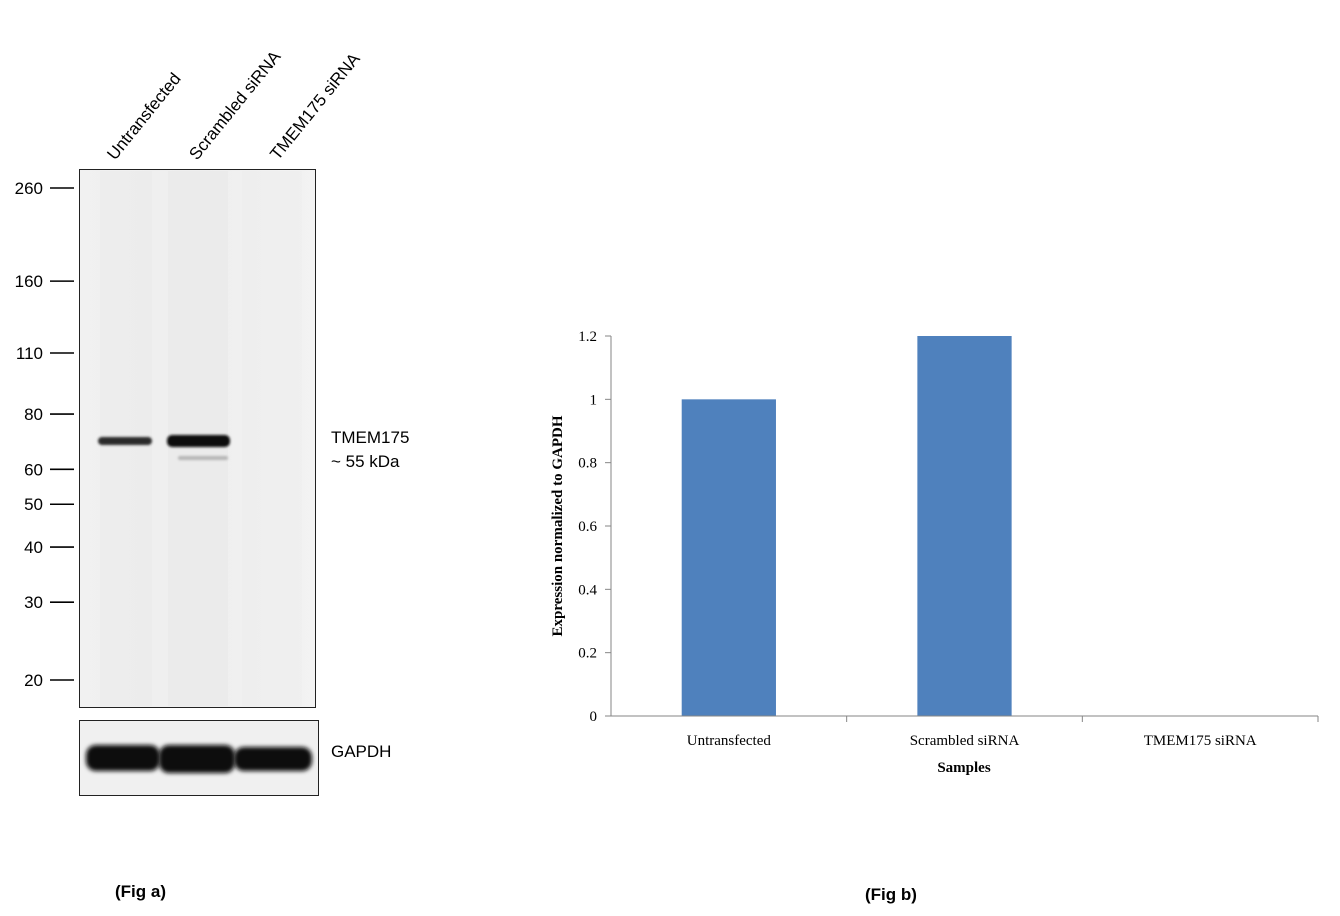 This screenshot has width=1340, height=916. Describe the element at coordinates (361, 751) in the screenshot. I see `gapdh-label: GAPDH` at that location.